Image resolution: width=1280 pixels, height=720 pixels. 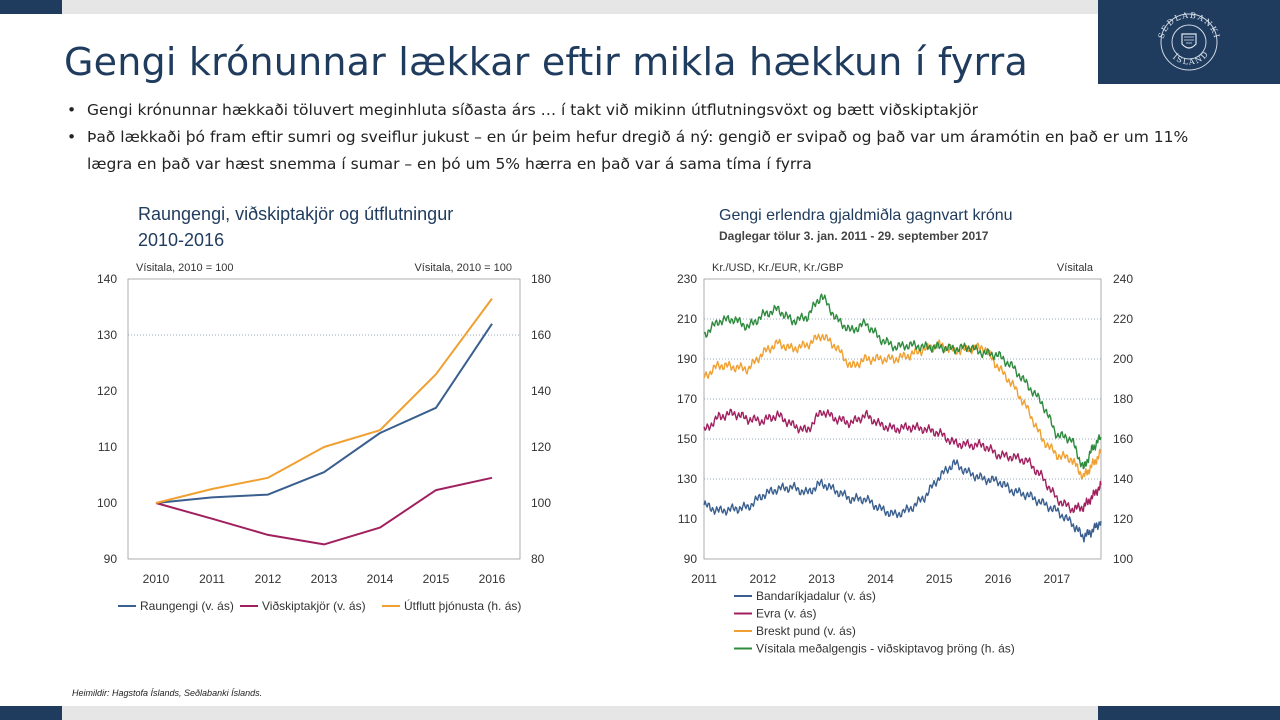 I want to click on chart-0-y-right-tick: 80, so click(x=538, y=559).